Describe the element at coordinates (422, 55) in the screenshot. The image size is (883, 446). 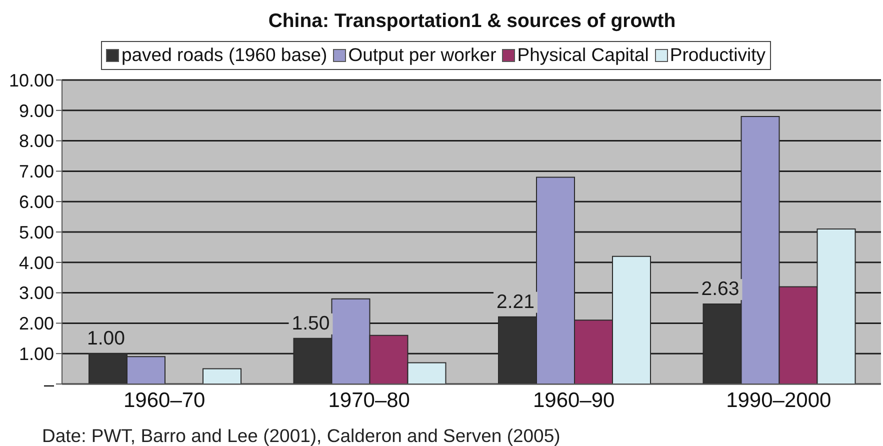
I see `legend-label: Output per worker` at that location.